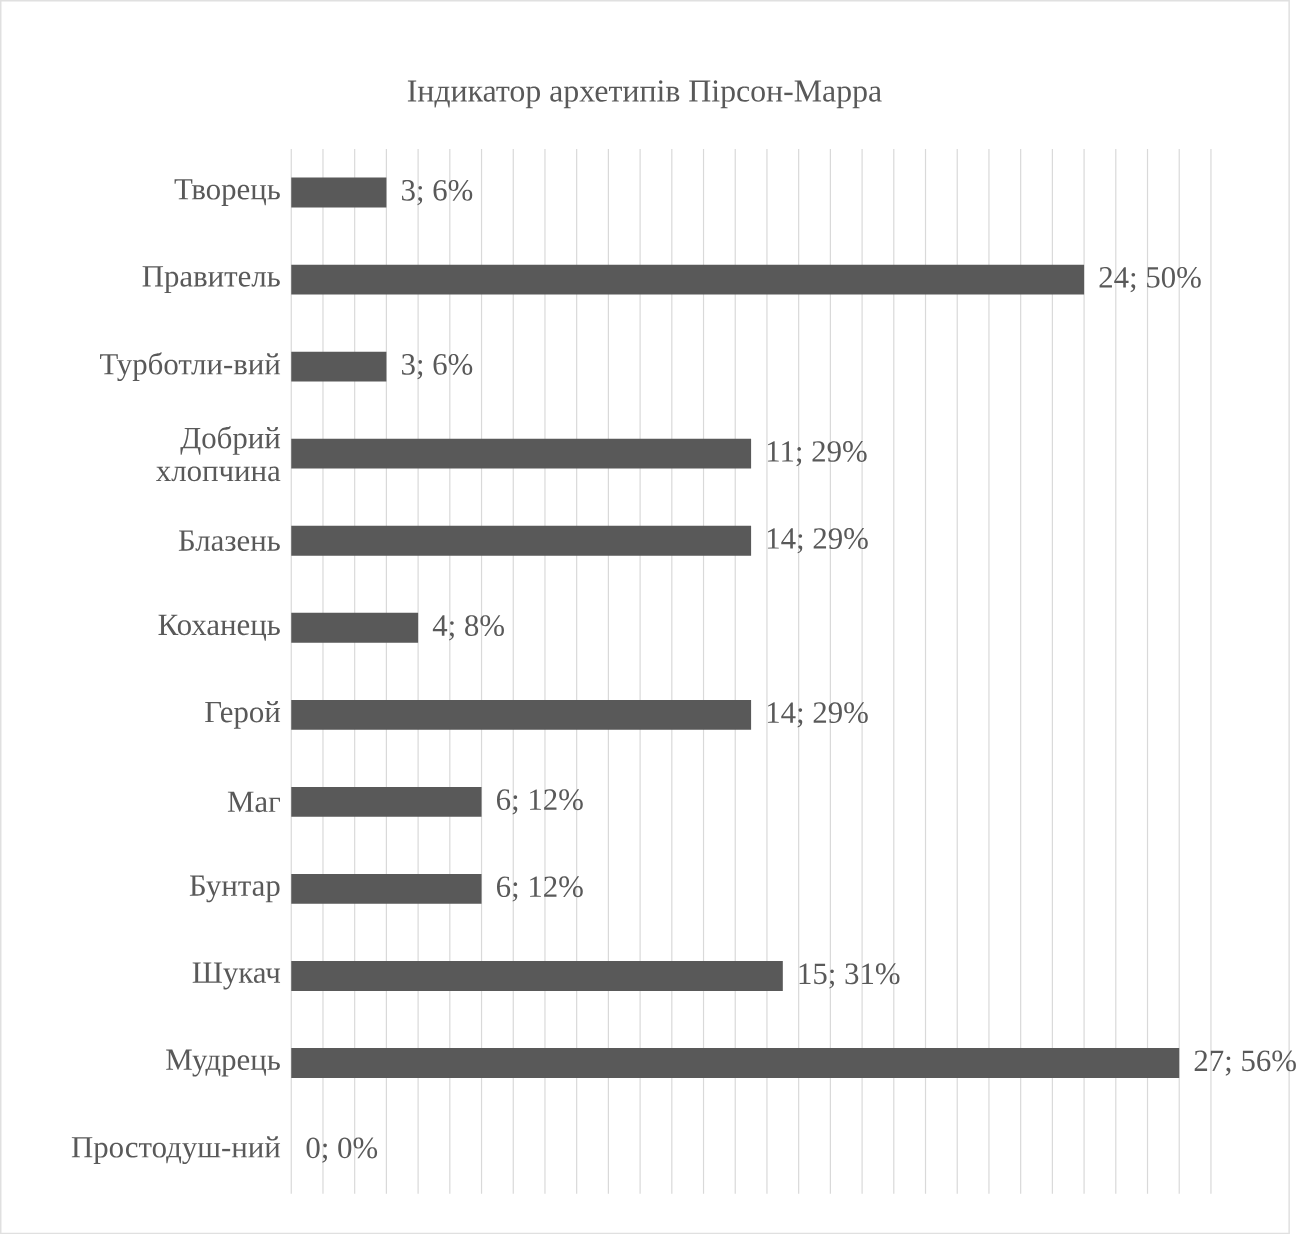 Image resolution: width=1297 pixels, height=1234 pixels. Describe the element at coordinates (176, 1150) in the screenshot. I see `y-tick-label: Простодуш-ний` at that location.